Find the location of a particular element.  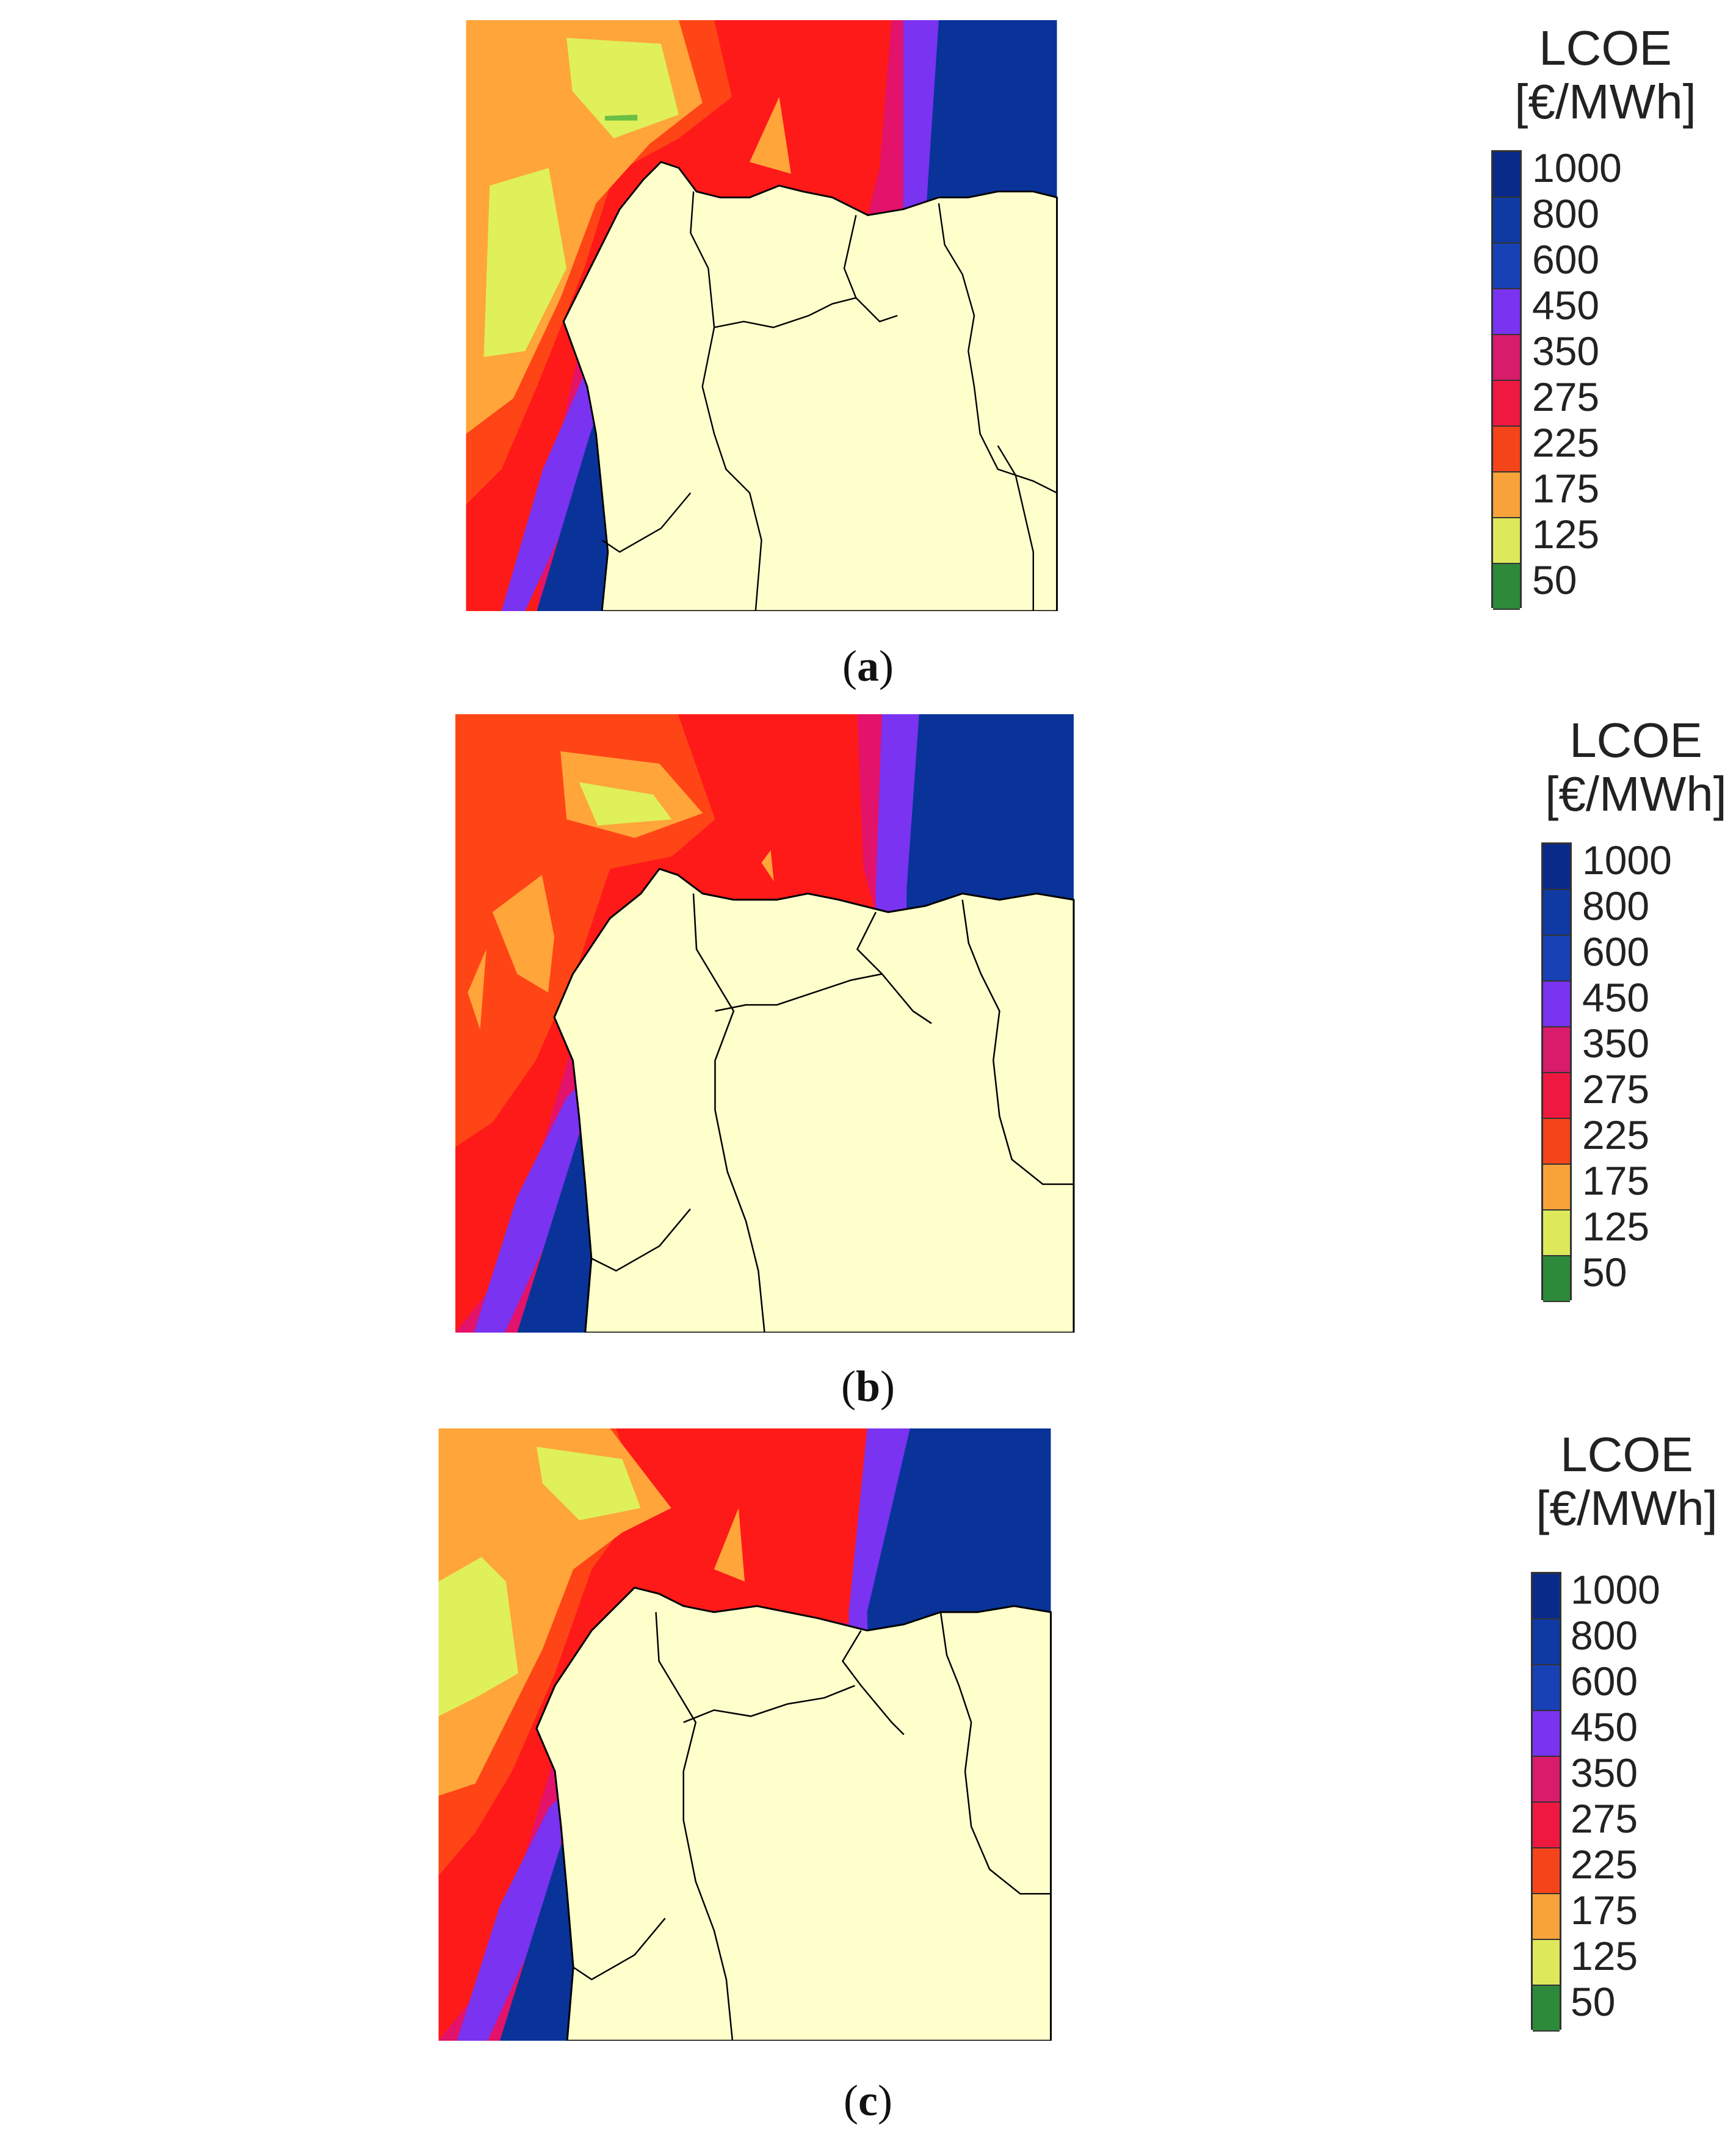

lcoe-map-b is located at coordinates (765, 1024).